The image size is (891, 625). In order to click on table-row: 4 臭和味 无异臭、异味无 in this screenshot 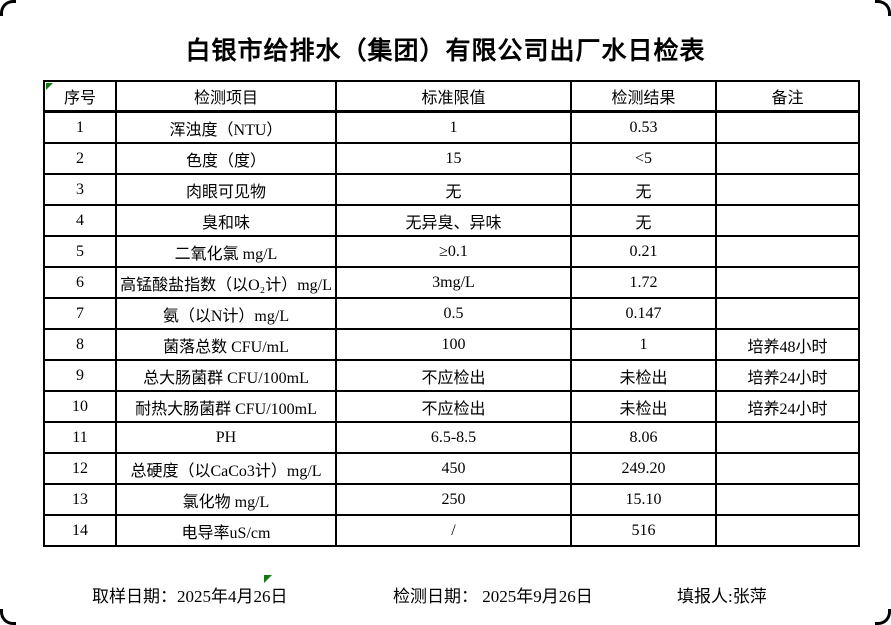, I will do `click(451, 220)`.